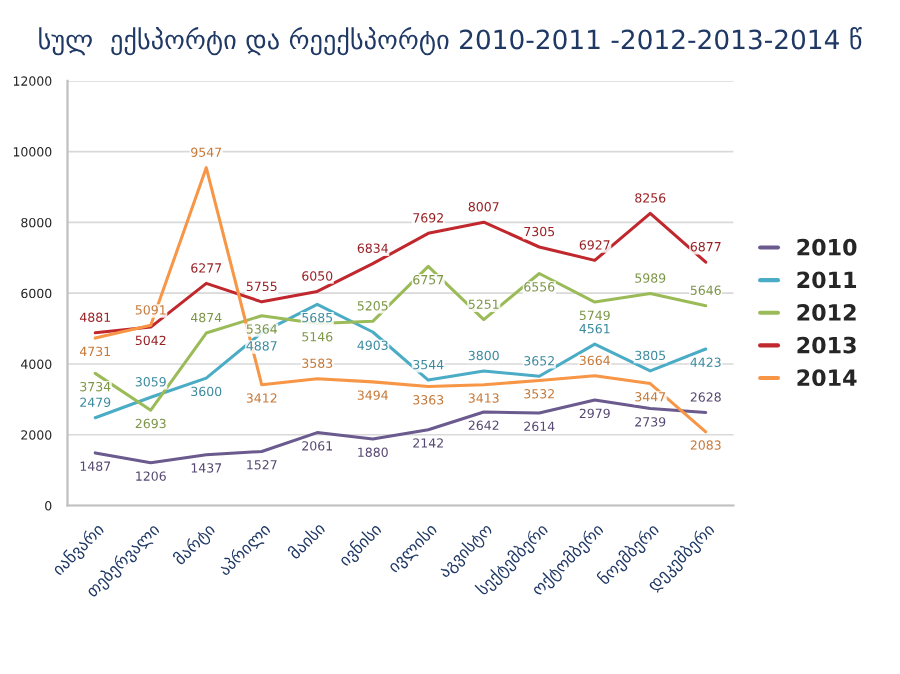 The image size is (900, 674). Describe the element at coordinates (827, 247) in the screenshot. I see `legend-label: 2010` at that location.